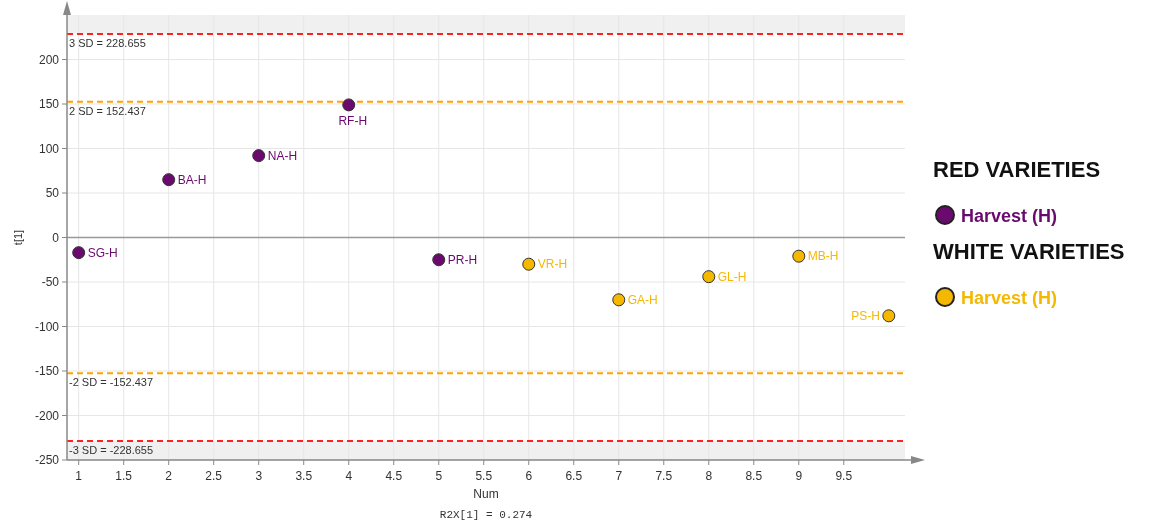  What do you see at coordinates (49, 104) in the screenshot?
I see `y-tick-label: 150` at bounding box center [49, 104].